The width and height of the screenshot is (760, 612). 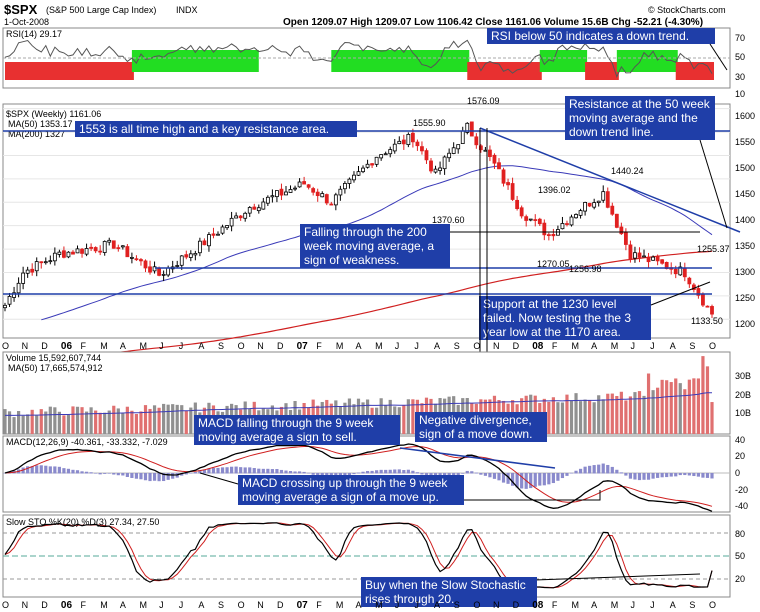 I want to click on volume-tick: 10B, so click(x=743, y=413).